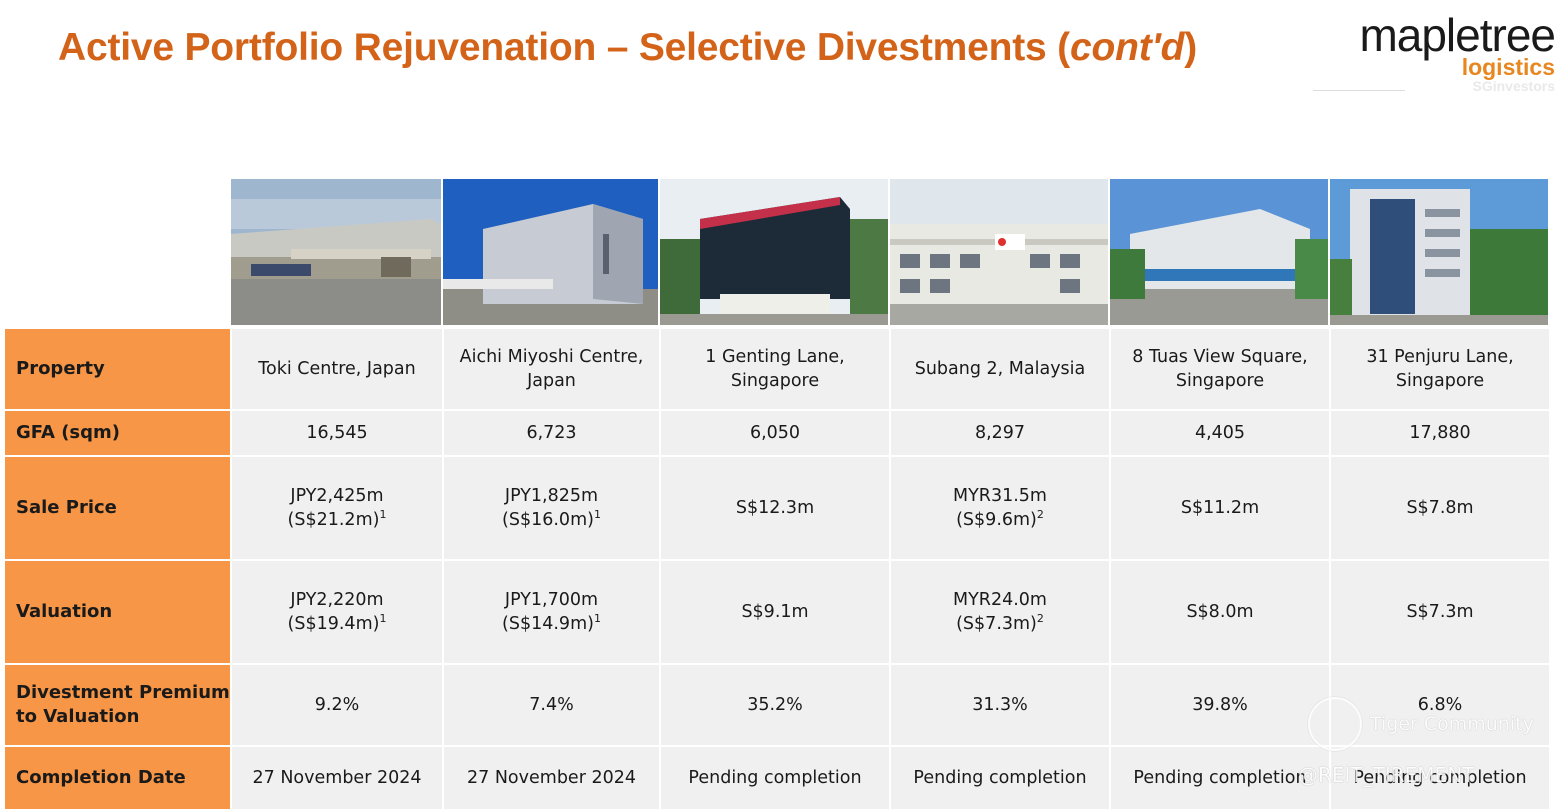 The width and height of the screenshot is (1561, 812). I want to click on property-cell: Subang 2, Malaysia, so click(1000, 369).